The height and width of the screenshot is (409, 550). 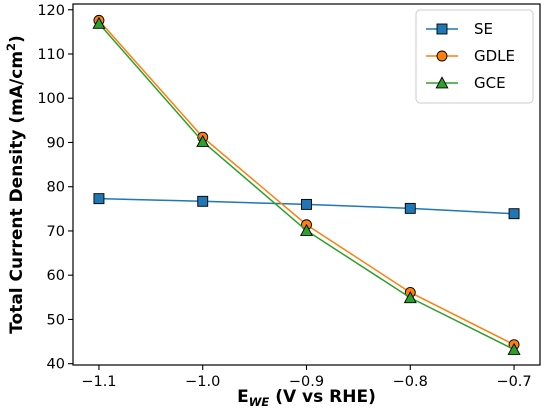 I want to click on legend-item-gdle: GDLE, so click(x=470, y=56).